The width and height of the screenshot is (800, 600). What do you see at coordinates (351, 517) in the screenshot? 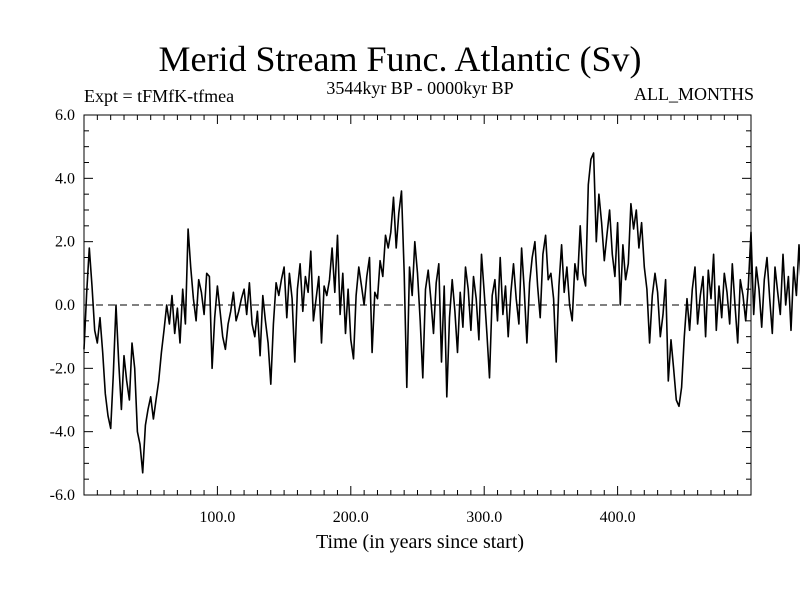
I see `x-tick-label: 200.0` at bounding box center [351, 517].